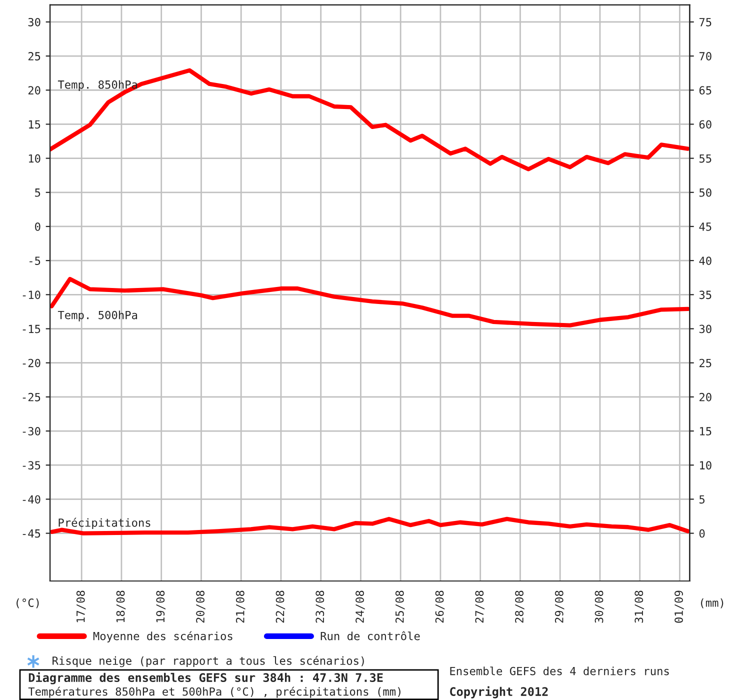 This screenshot has width=740, height=700. What do you see at coordinates (712, 603) in the screenshot?
I see `y2-axis-title: (mm)` at bounding box center [712, 603].